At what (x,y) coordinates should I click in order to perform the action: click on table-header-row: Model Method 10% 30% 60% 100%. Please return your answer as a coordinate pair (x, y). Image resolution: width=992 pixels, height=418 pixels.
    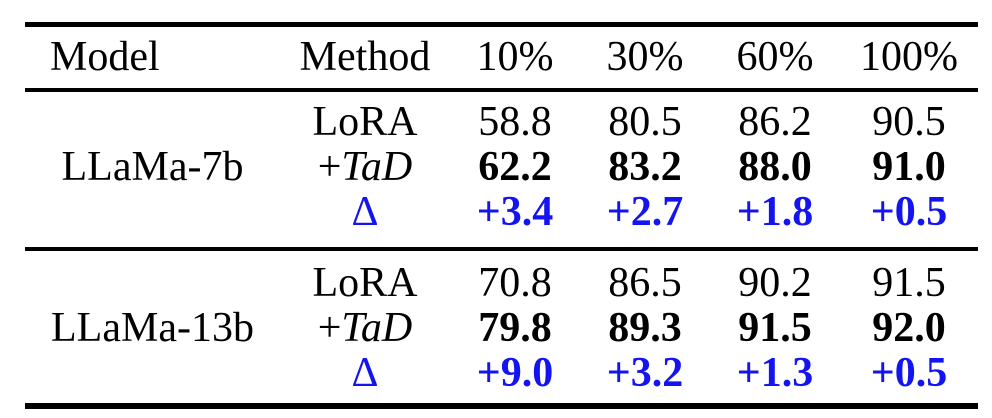
    Looking at the image, I should click on (501, 57).